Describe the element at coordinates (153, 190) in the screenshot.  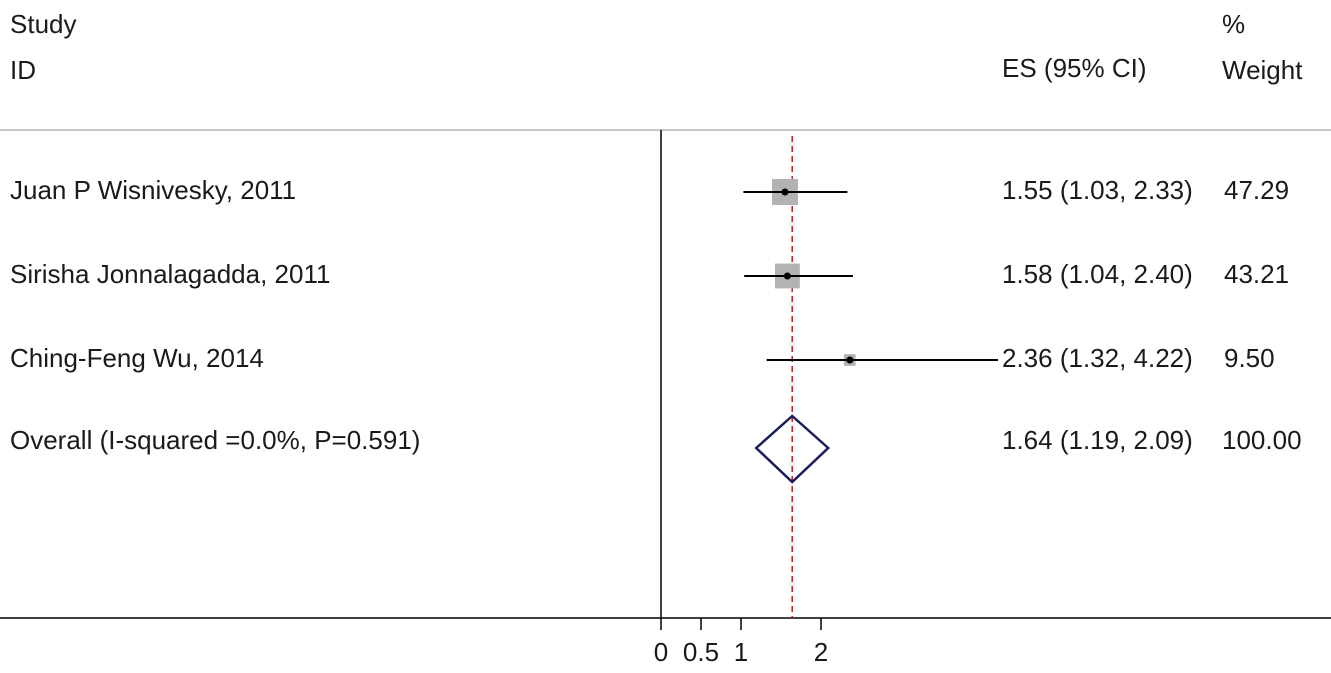
I see `study-label: Juan P Wisnivesky, 2011` at that location.